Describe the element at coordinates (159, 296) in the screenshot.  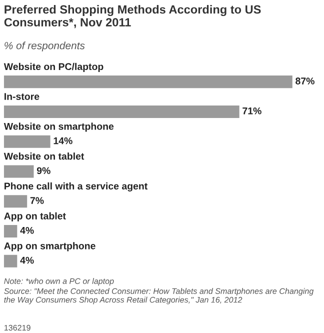
I see `source-note: Source: "Meet the Connected Consumer: How Tablets and Smartphones are Changing the Way Consumers Shop Across Retail Categories," Jan 16, 2012` at that location.